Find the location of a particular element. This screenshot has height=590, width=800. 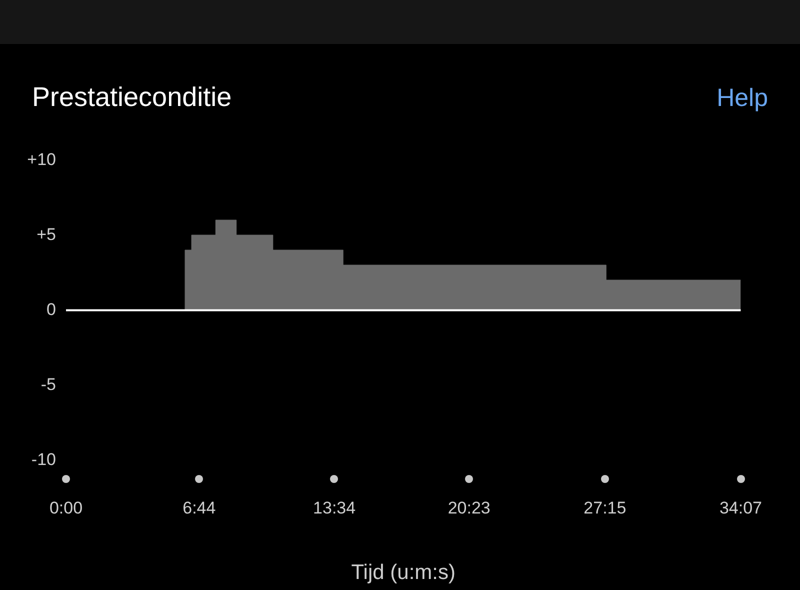

y-tick-label: 0 is located at coordinates (51, 309).